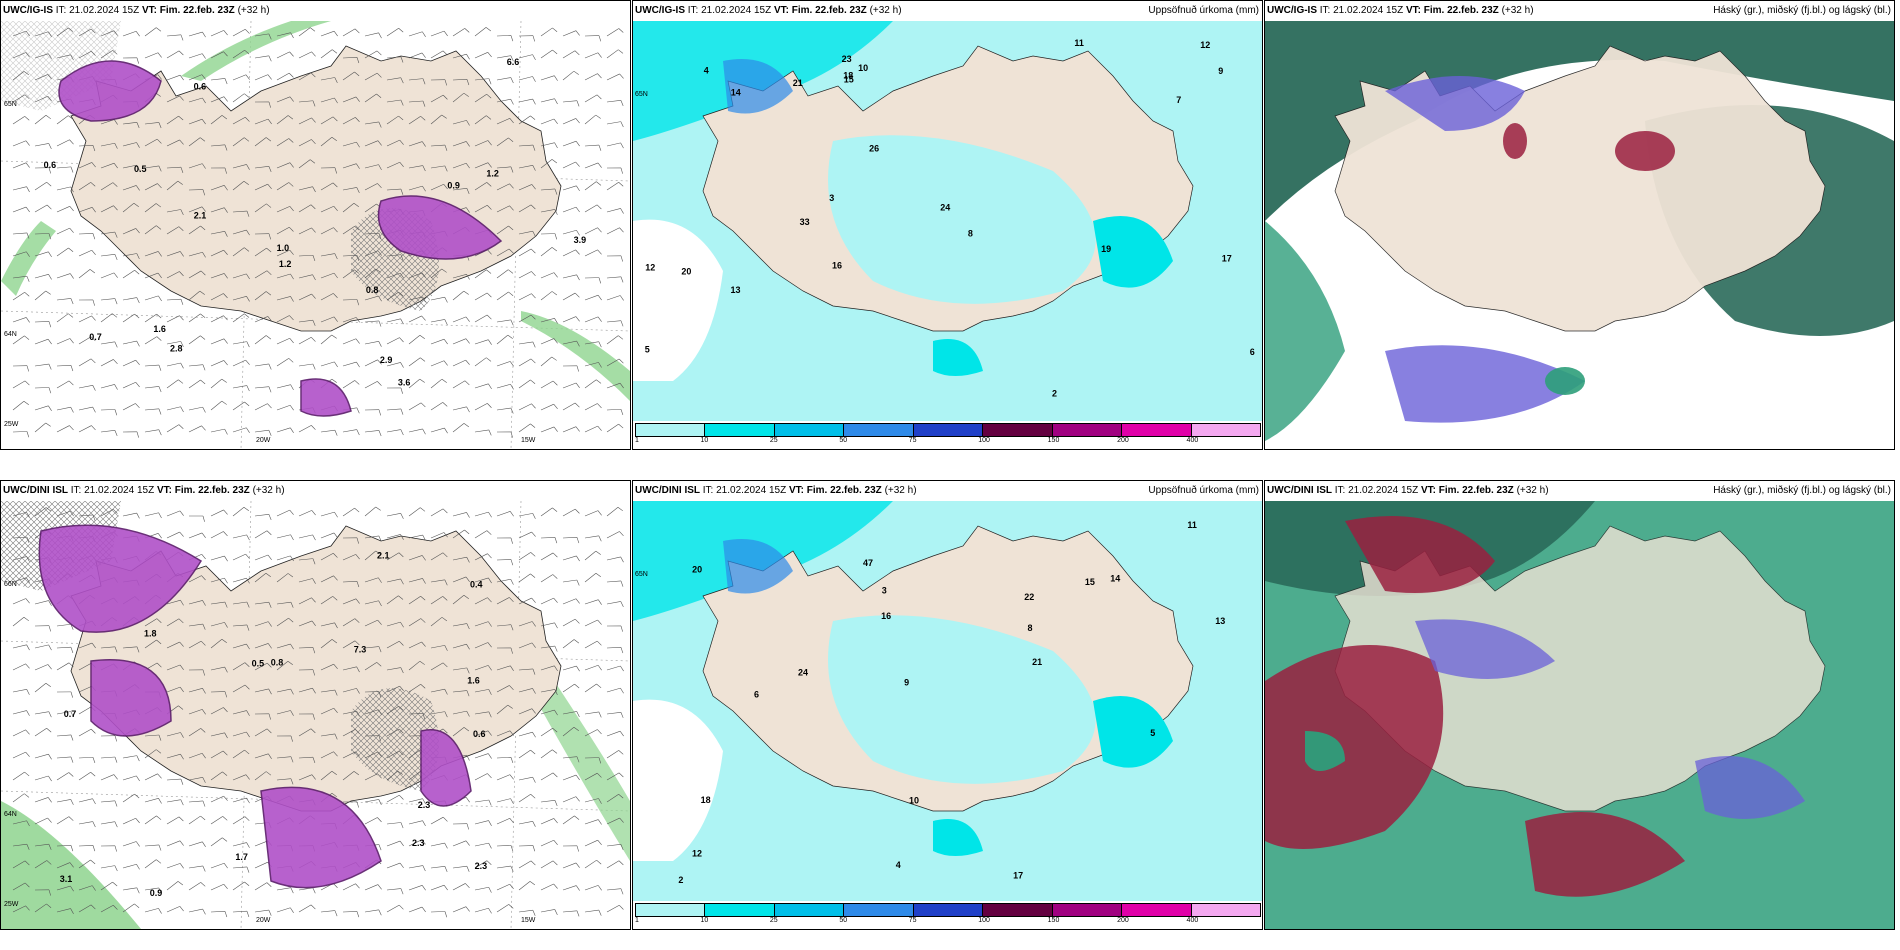  I want to click on colorbar-label: 1, so click(637, 920).